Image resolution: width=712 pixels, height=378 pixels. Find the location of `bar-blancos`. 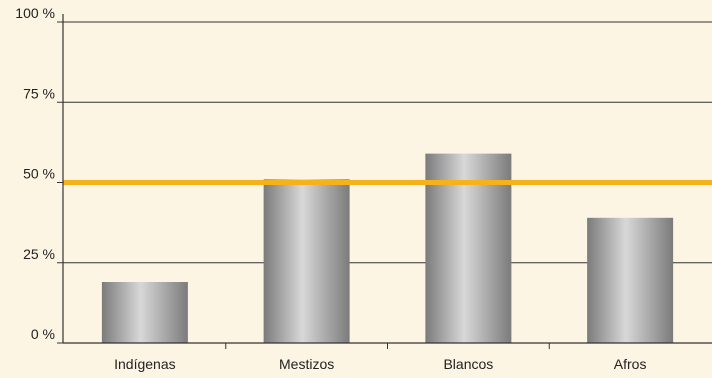

bar-blancos is located at coordinates (468, 248).